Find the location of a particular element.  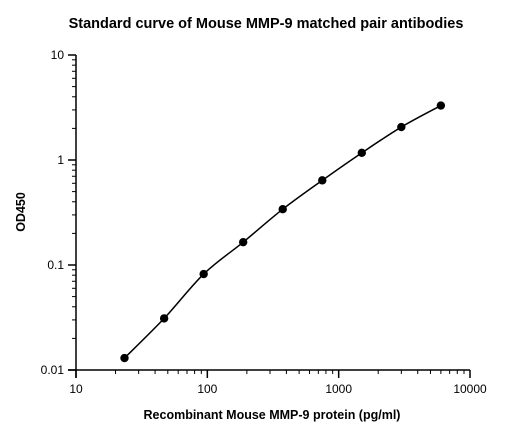

y-tick-label: 1 is located at coordinates (60, 160).